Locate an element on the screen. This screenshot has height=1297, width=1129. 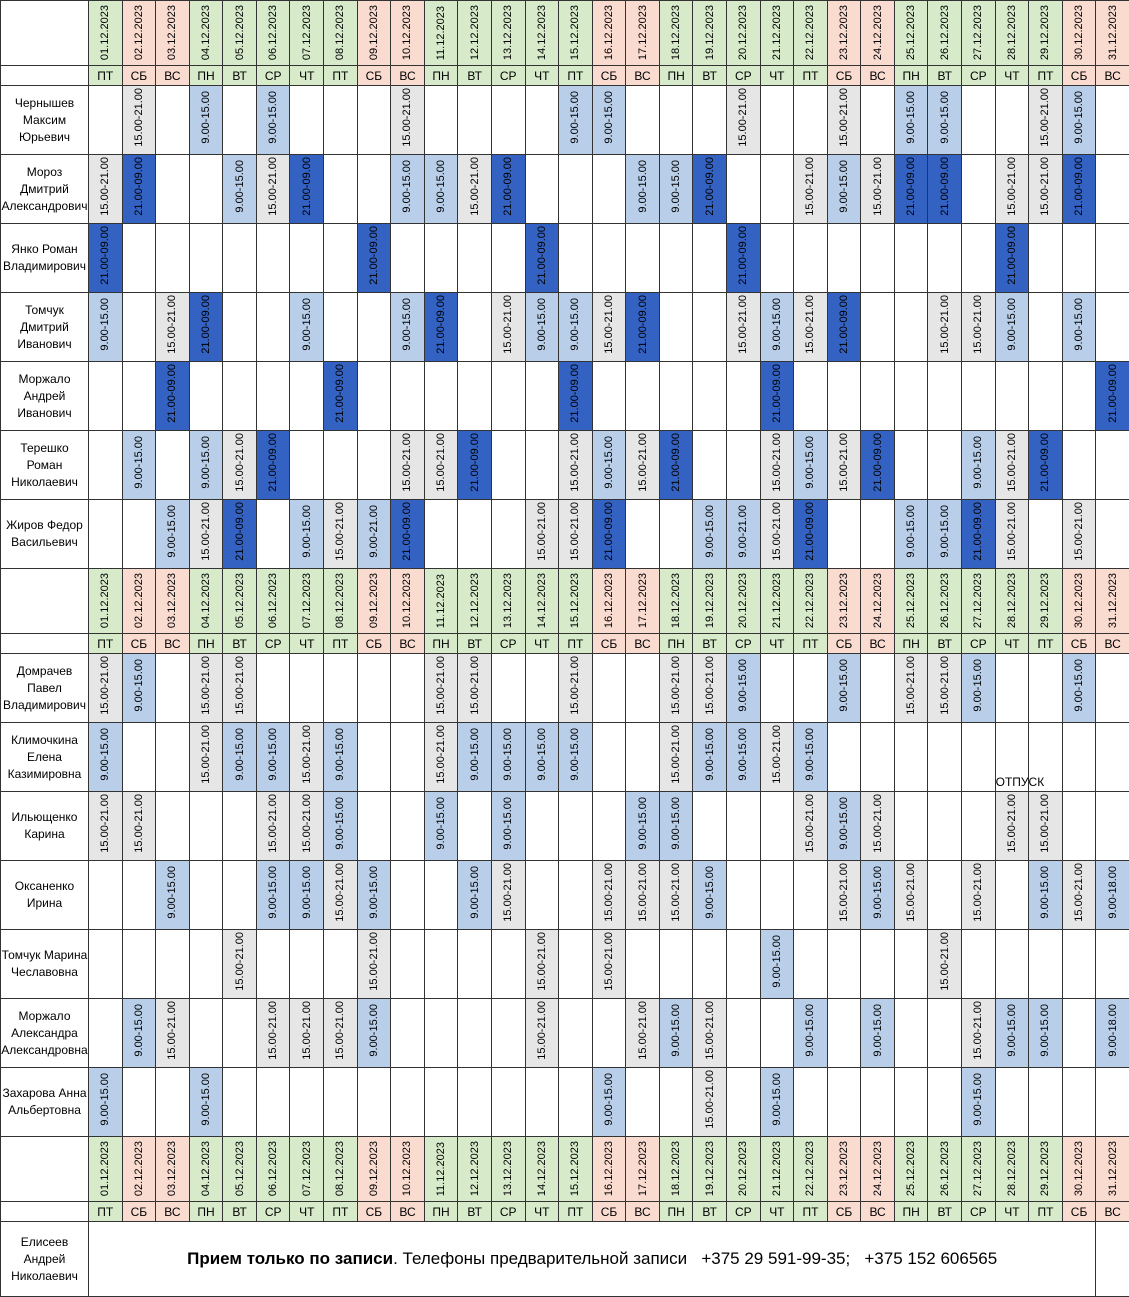
date-header: 06.12.2023 is located at coordinates (273, 1169).